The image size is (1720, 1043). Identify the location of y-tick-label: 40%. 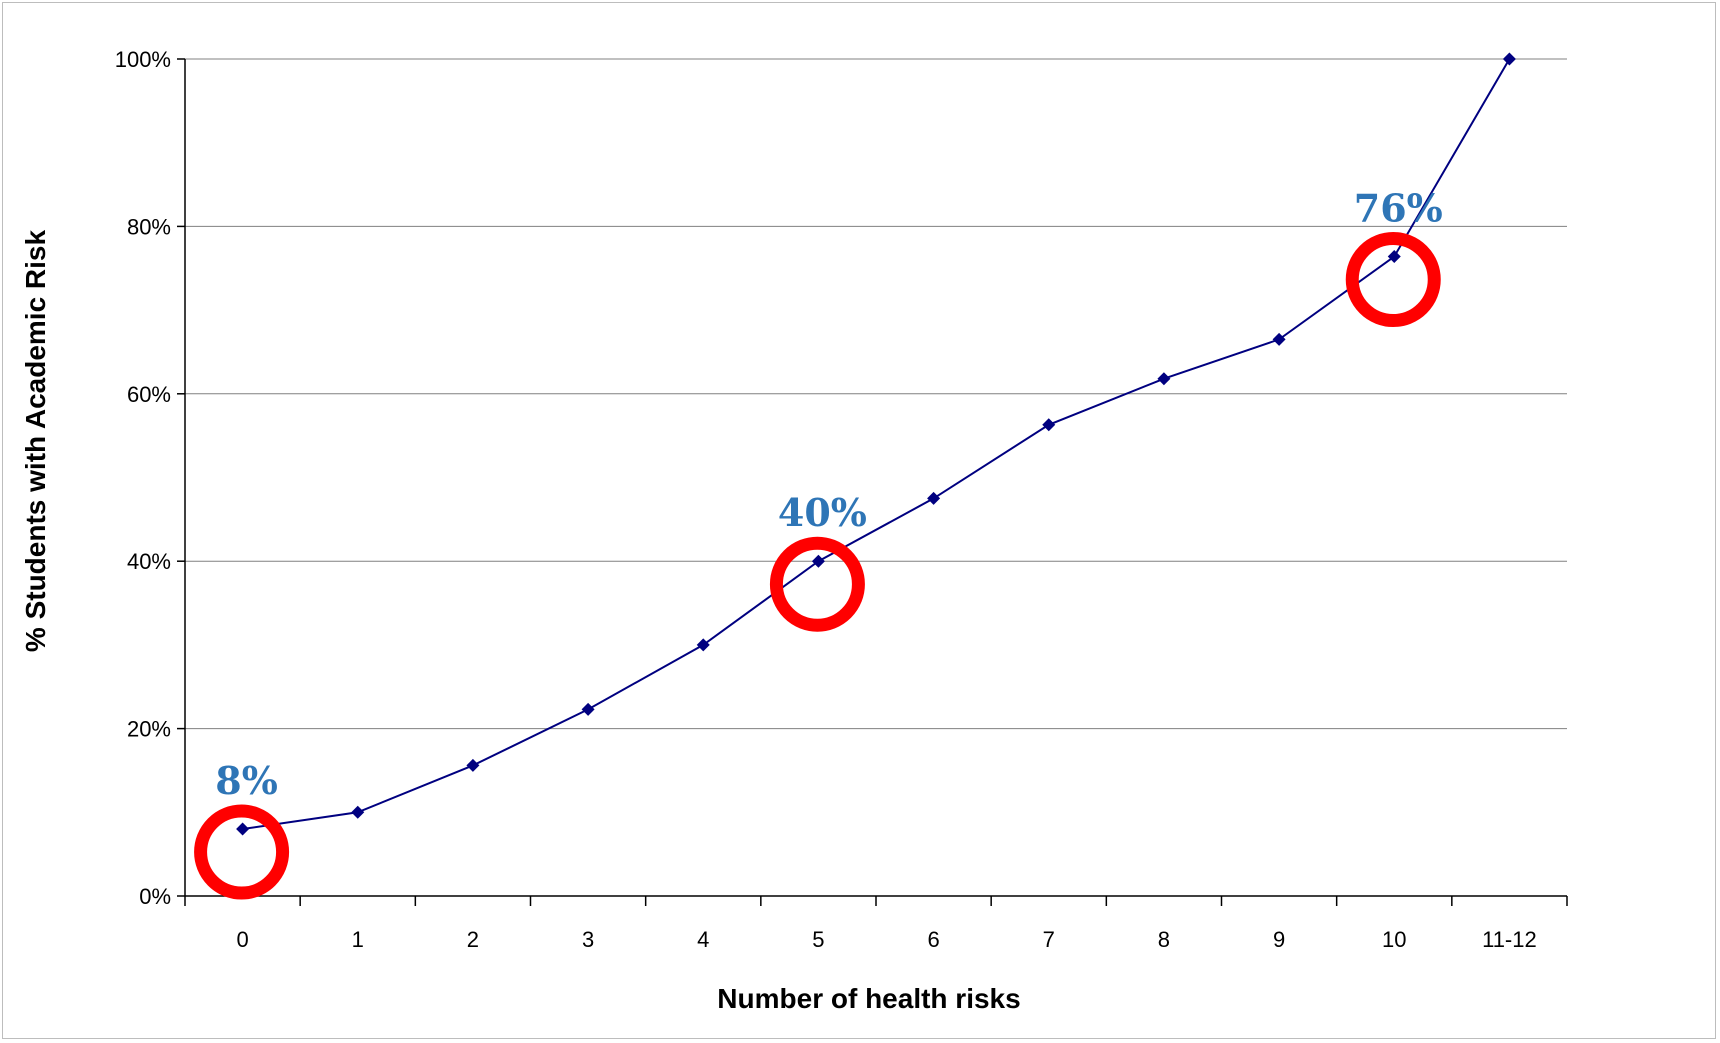
(149, 561).